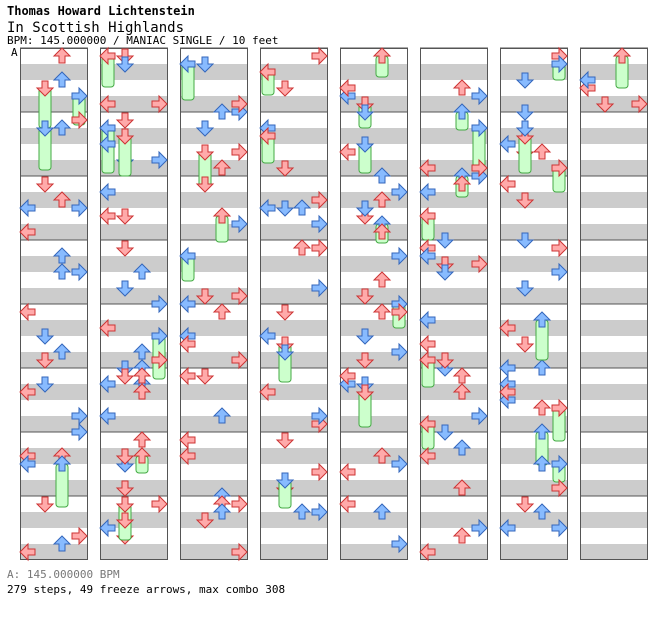 Image resolution: width=672 pixels, height=620 pixels. I want to click on bpm-marker: A, so click(14, 52).